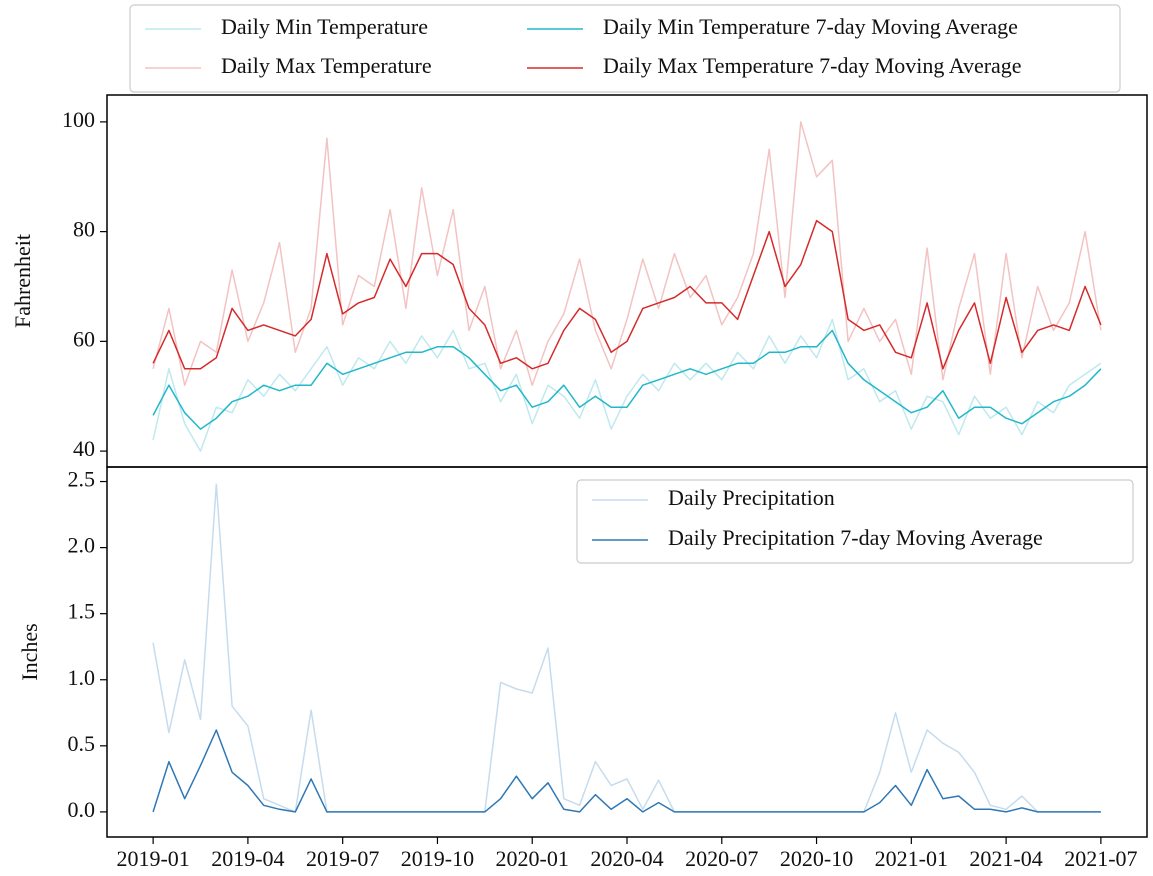 This screenshot has width=1153, height=876. Describe the element at coordinates (532, 858) in the screenshot. I see `x-tick-label: 2020-01` at that location.